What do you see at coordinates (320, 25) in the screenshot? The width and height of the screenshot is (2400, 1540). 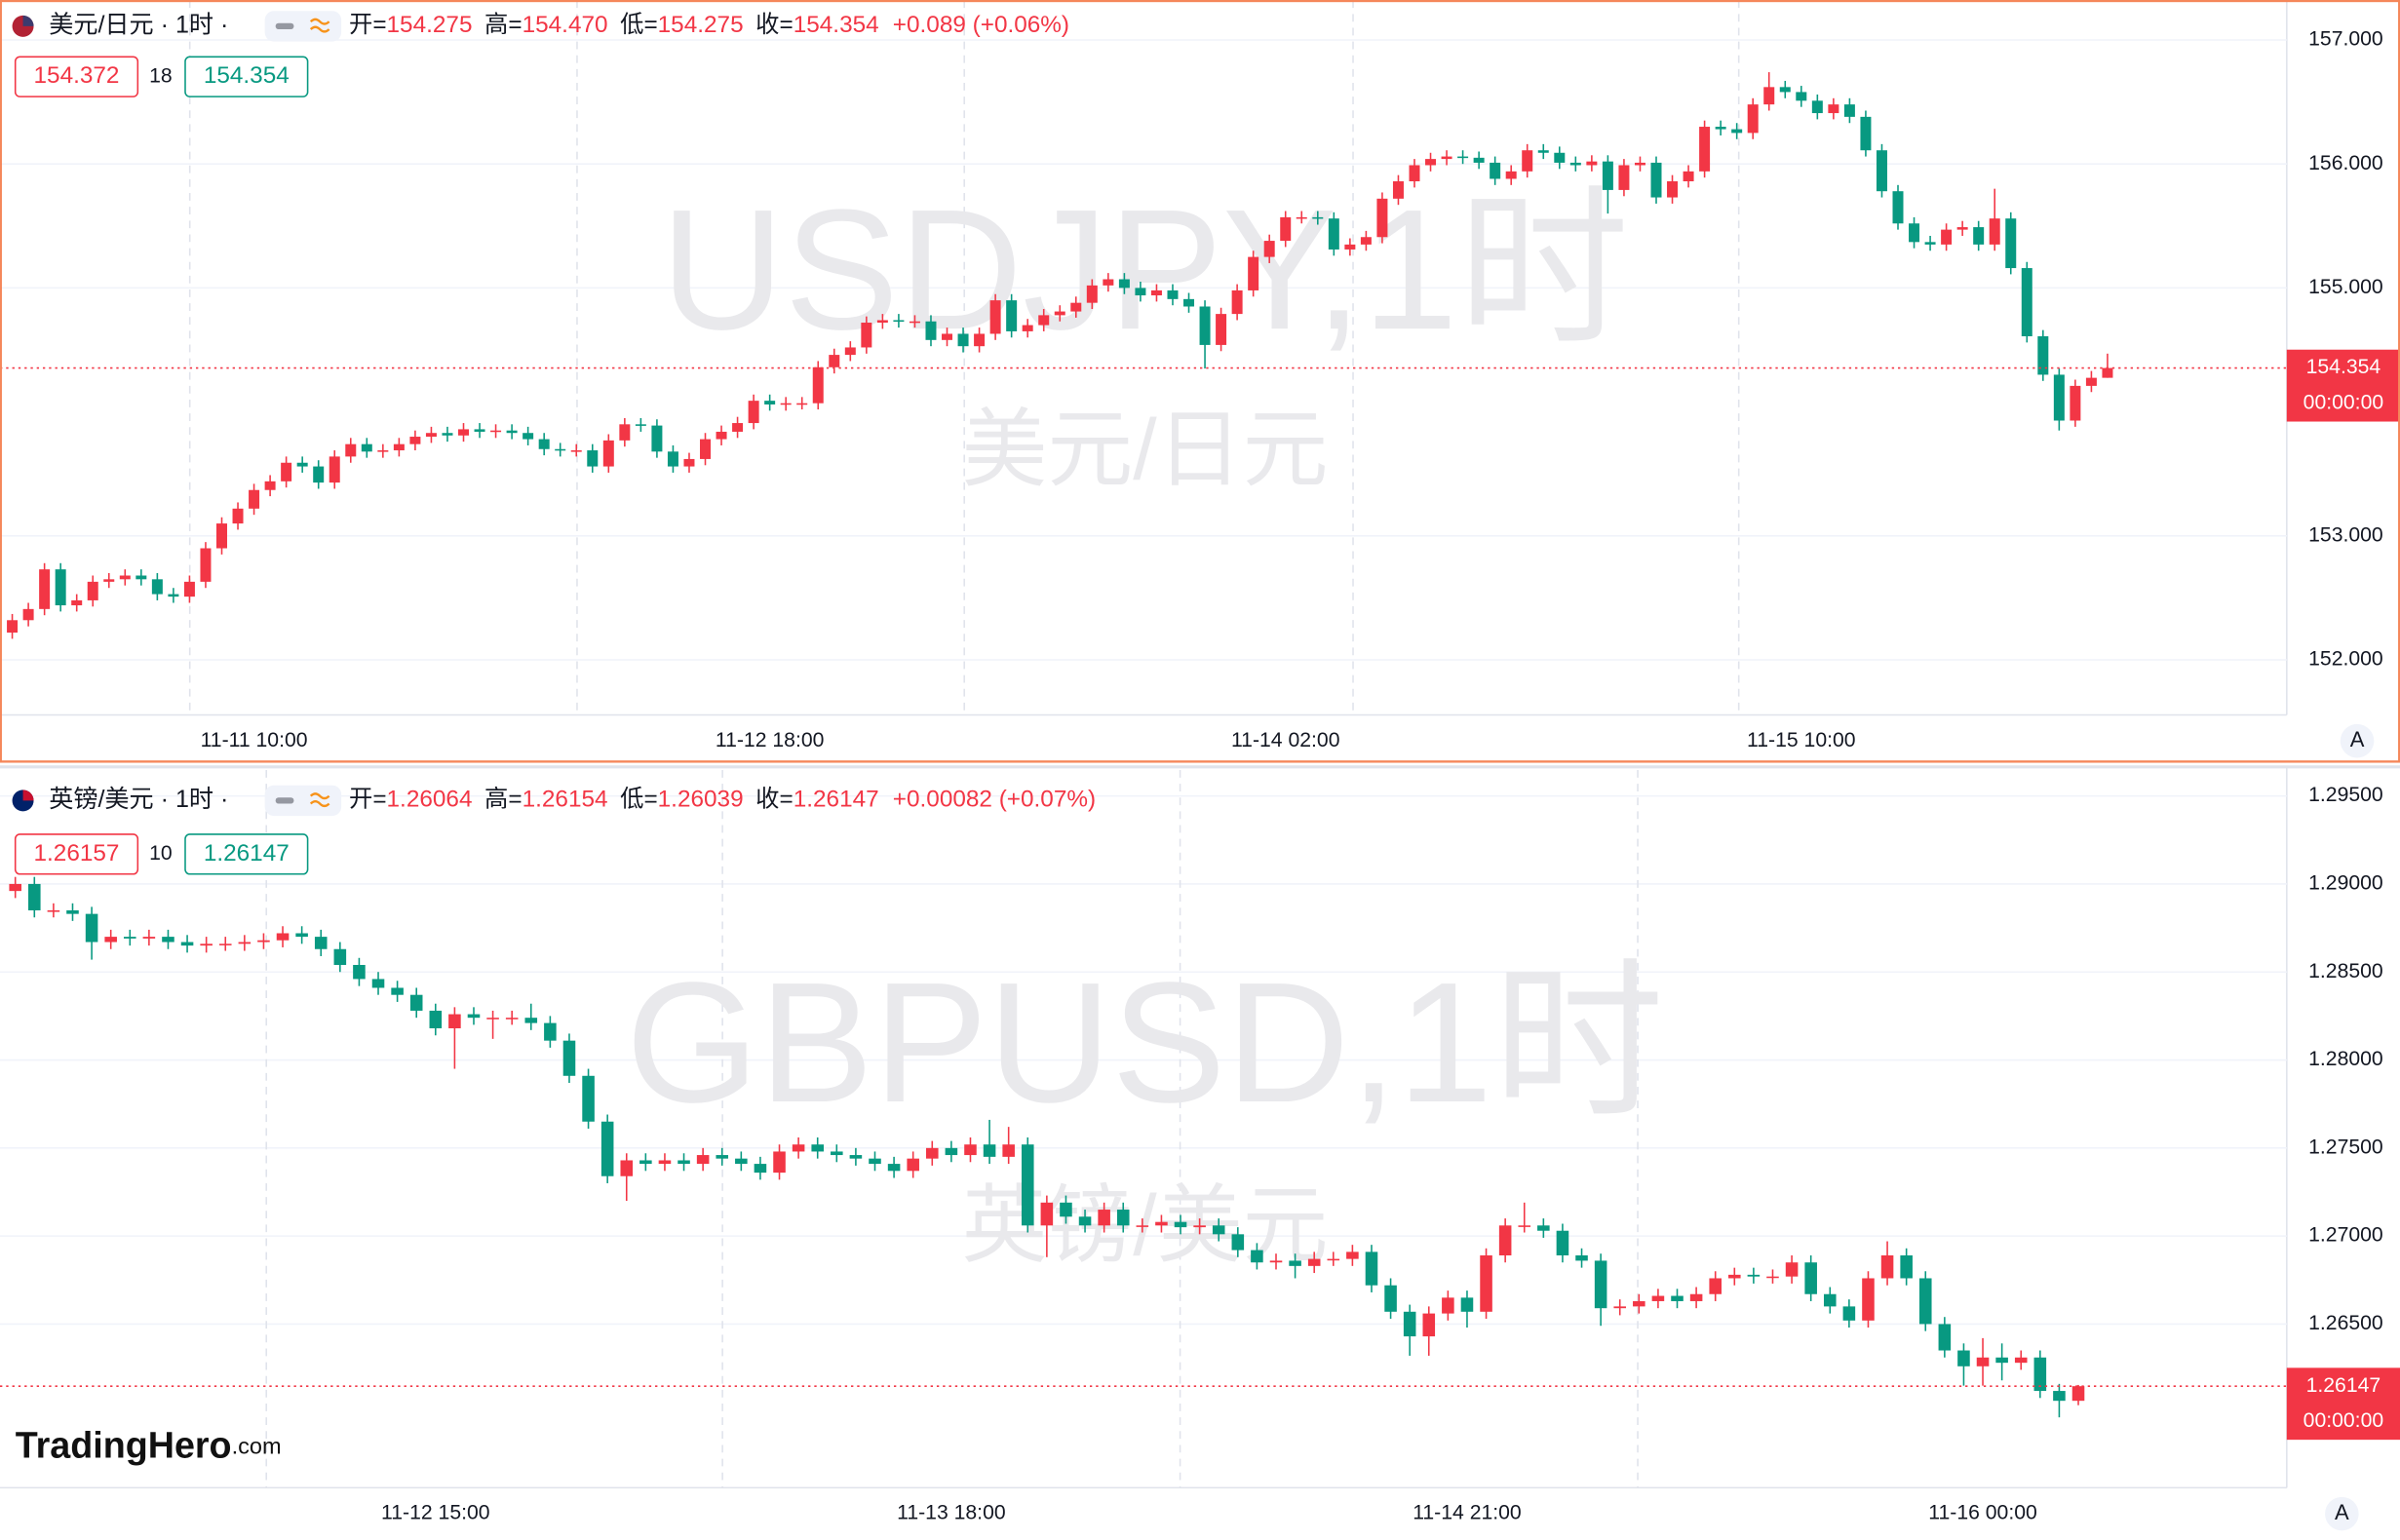 I see `pill-wave` at bounding box center [320, 25].